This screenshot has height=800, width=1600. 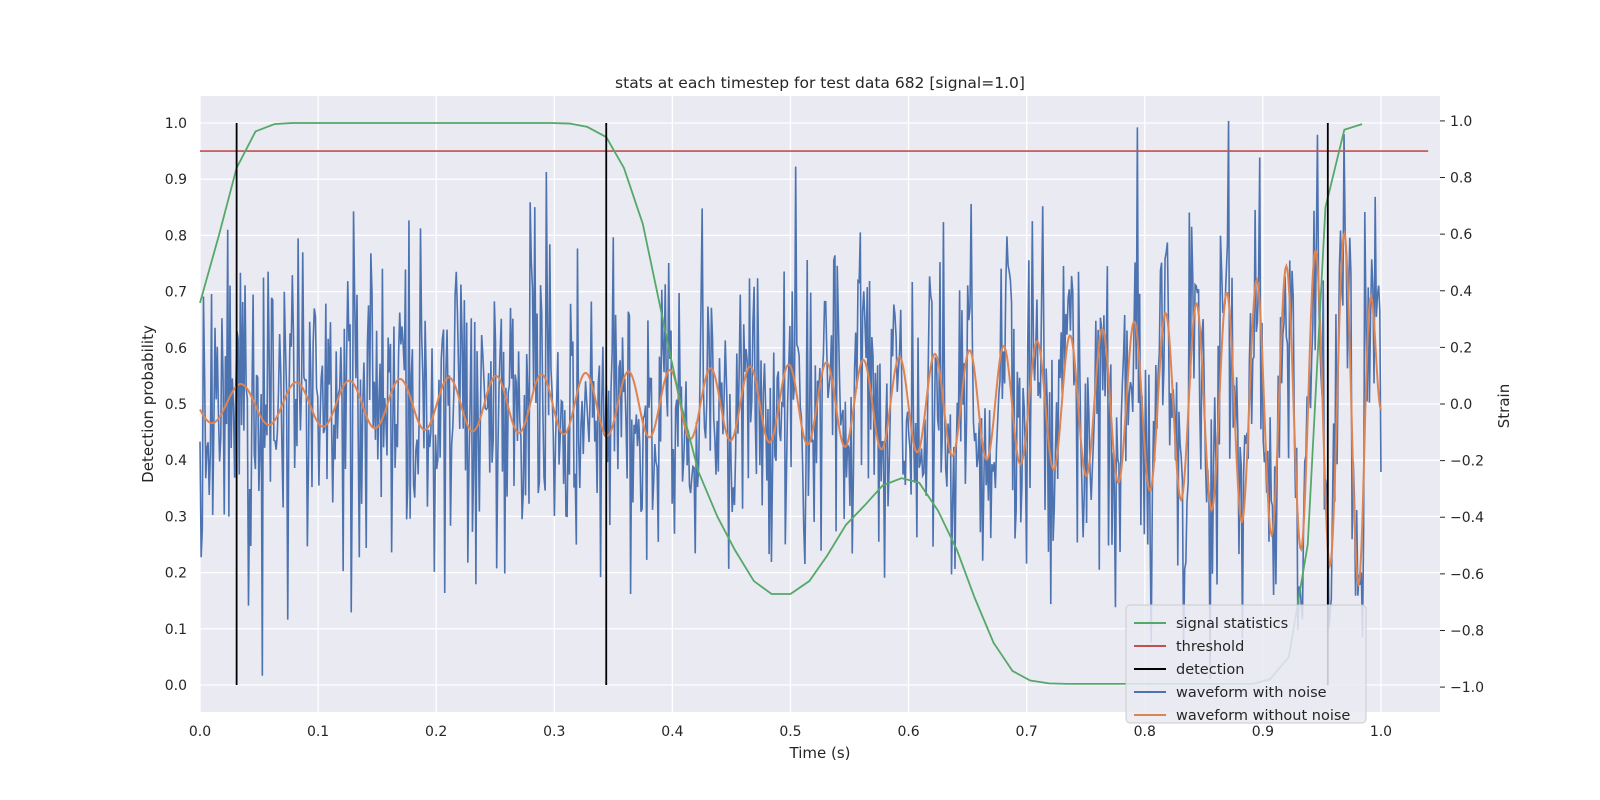 What do you see at coordinates (176, 349) in the screenshot?
I see `y-tick-label-left: 0.6` at bounding box center [176, 349].